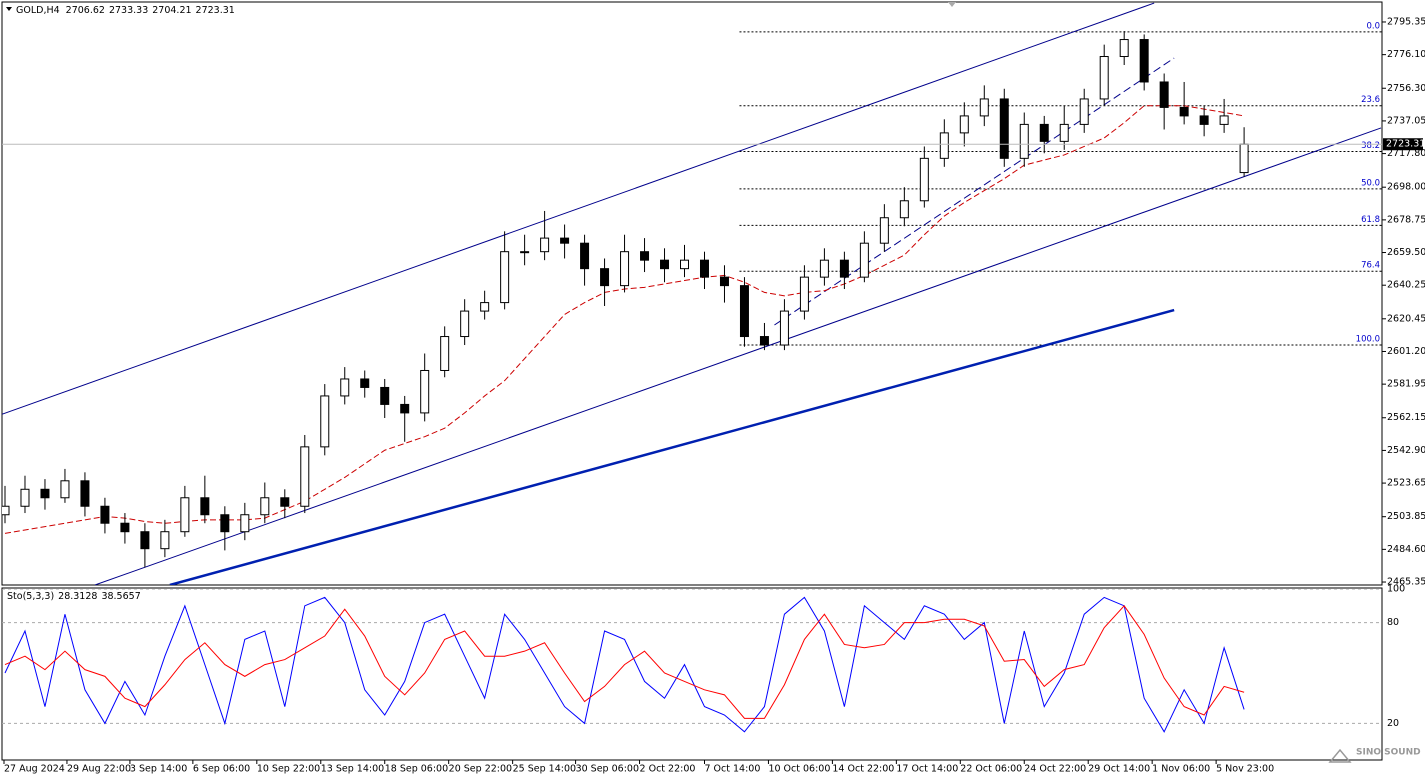 This screenshot has height=779, width=1425. I want to click on symbol: GOLD,H4, so click(38, 10).